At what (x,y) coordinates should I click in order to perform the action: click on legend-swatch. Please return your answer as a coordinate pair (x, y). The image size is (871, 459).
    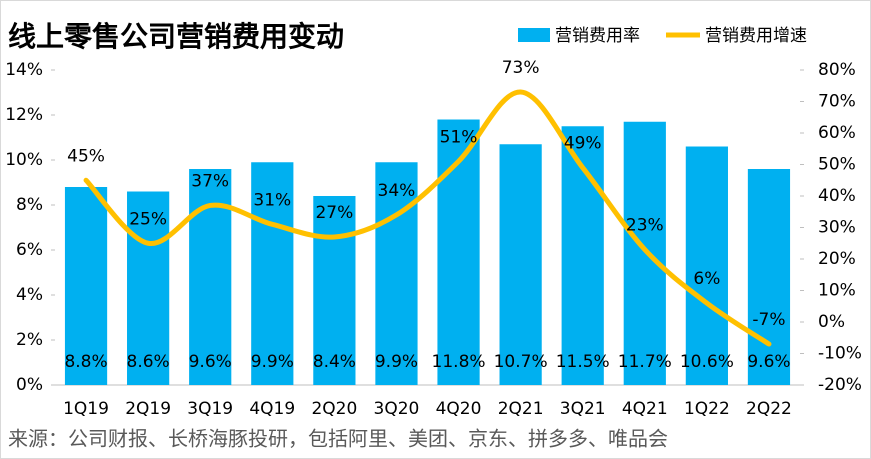
    Looking at the image, I should click on (534, 35).